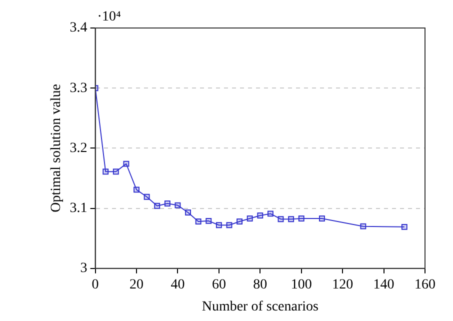 This screenshot has width=453, height=321. I want to click on x-tick-label: 120, so click(343, 284).